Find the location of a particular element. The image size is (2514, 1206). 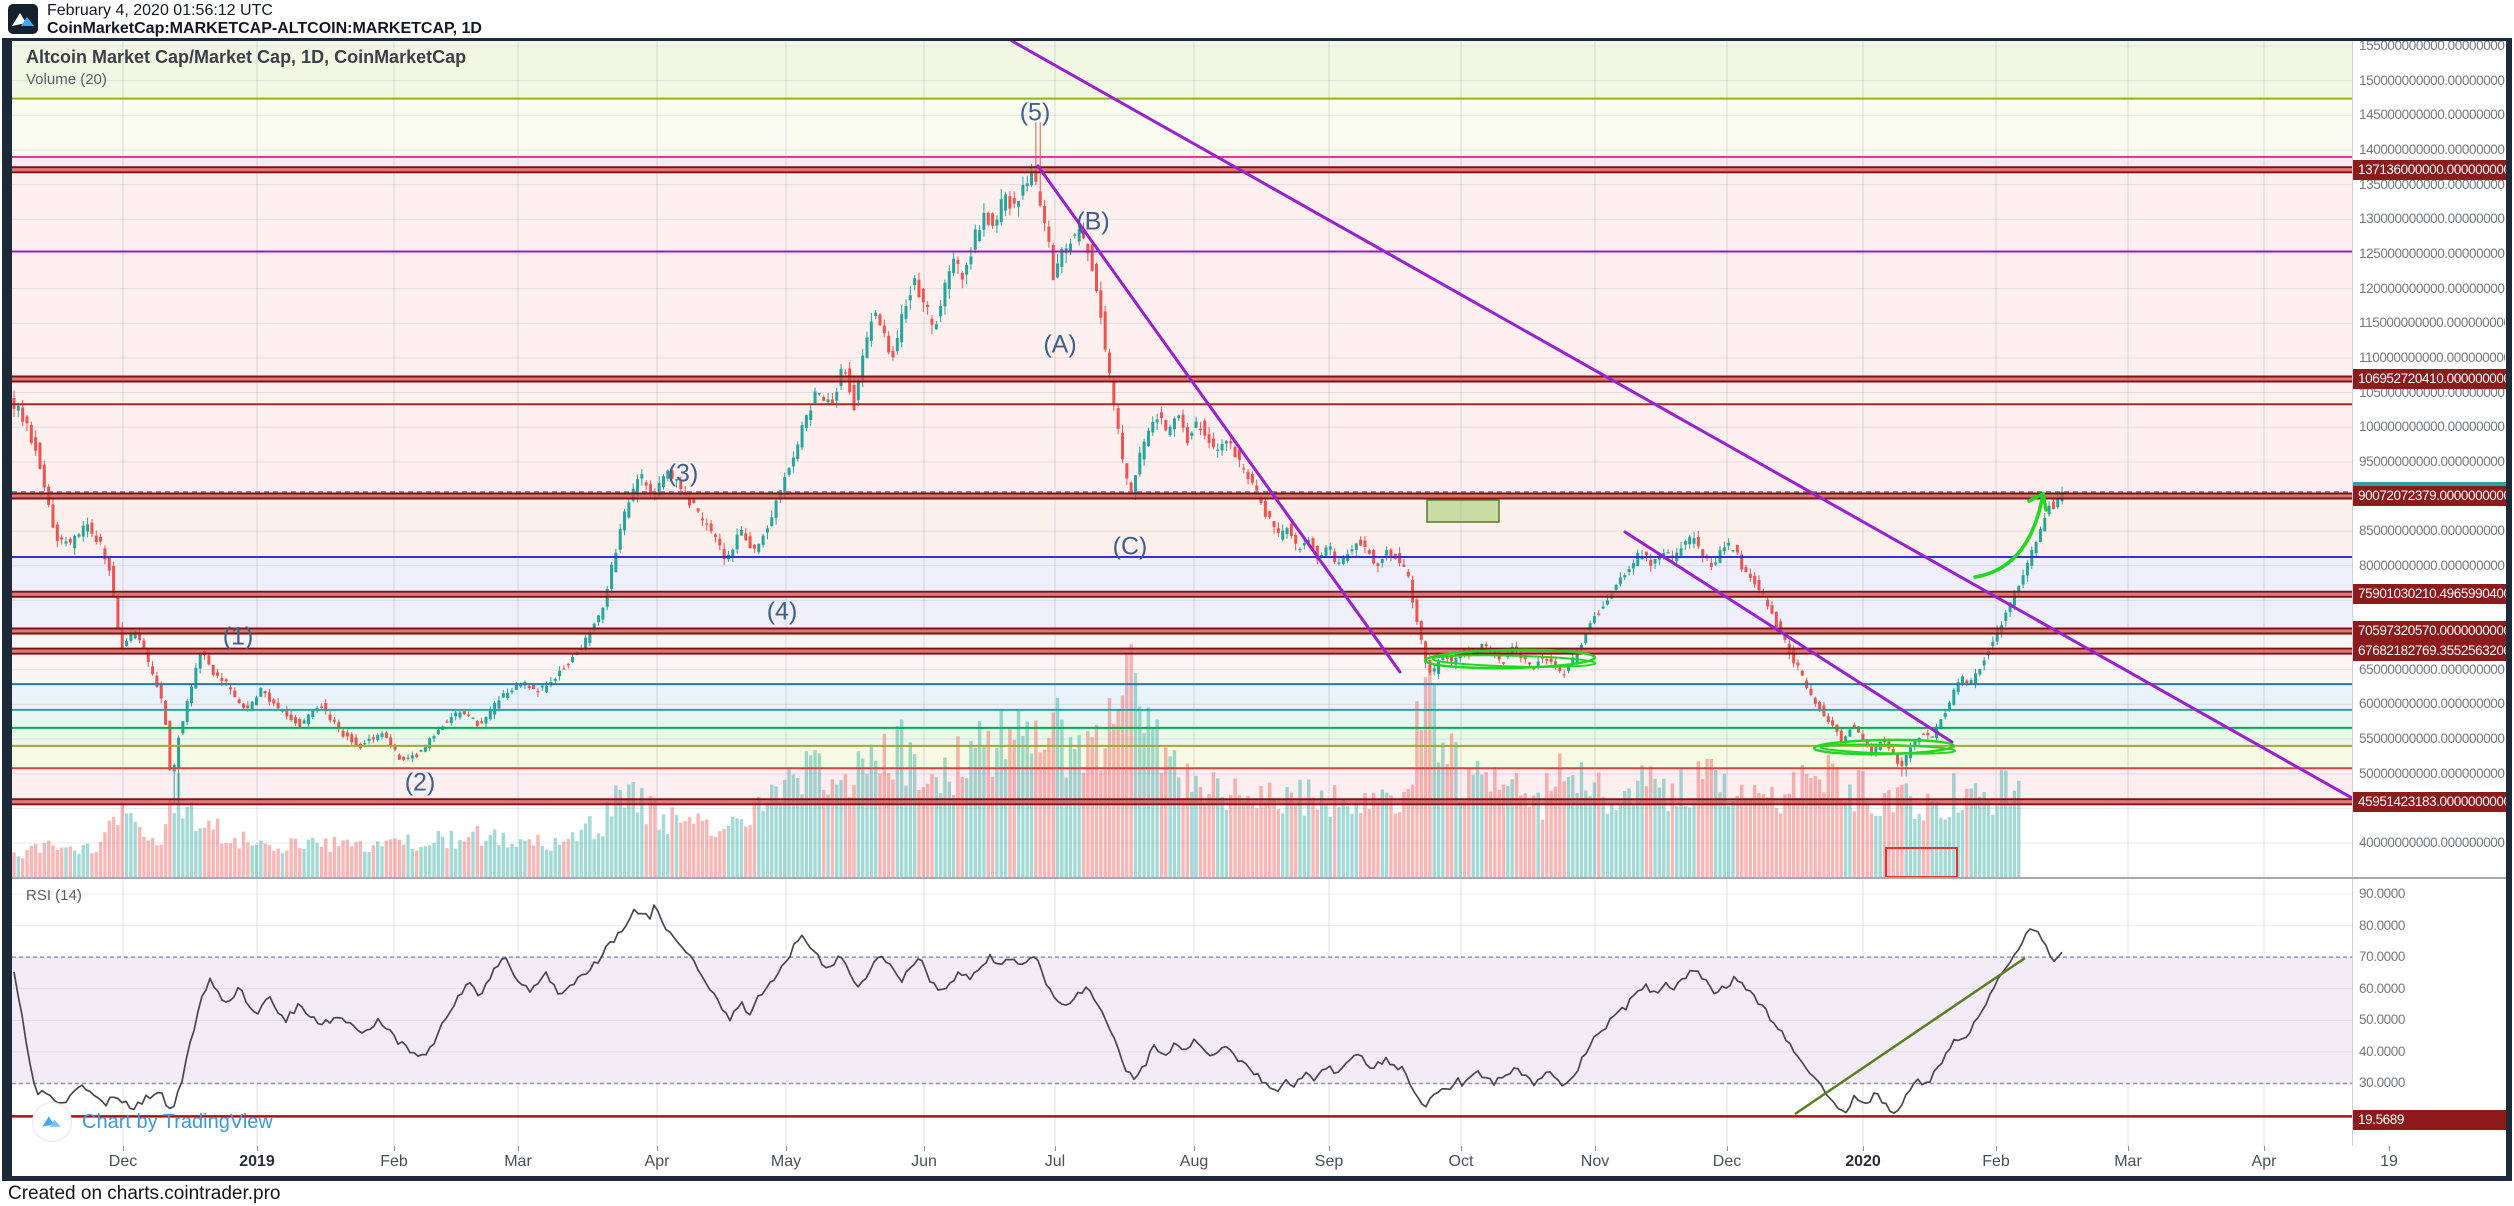

price-axis-tick: 120000000000.0000000000 is located at coordinates (2432, 288).